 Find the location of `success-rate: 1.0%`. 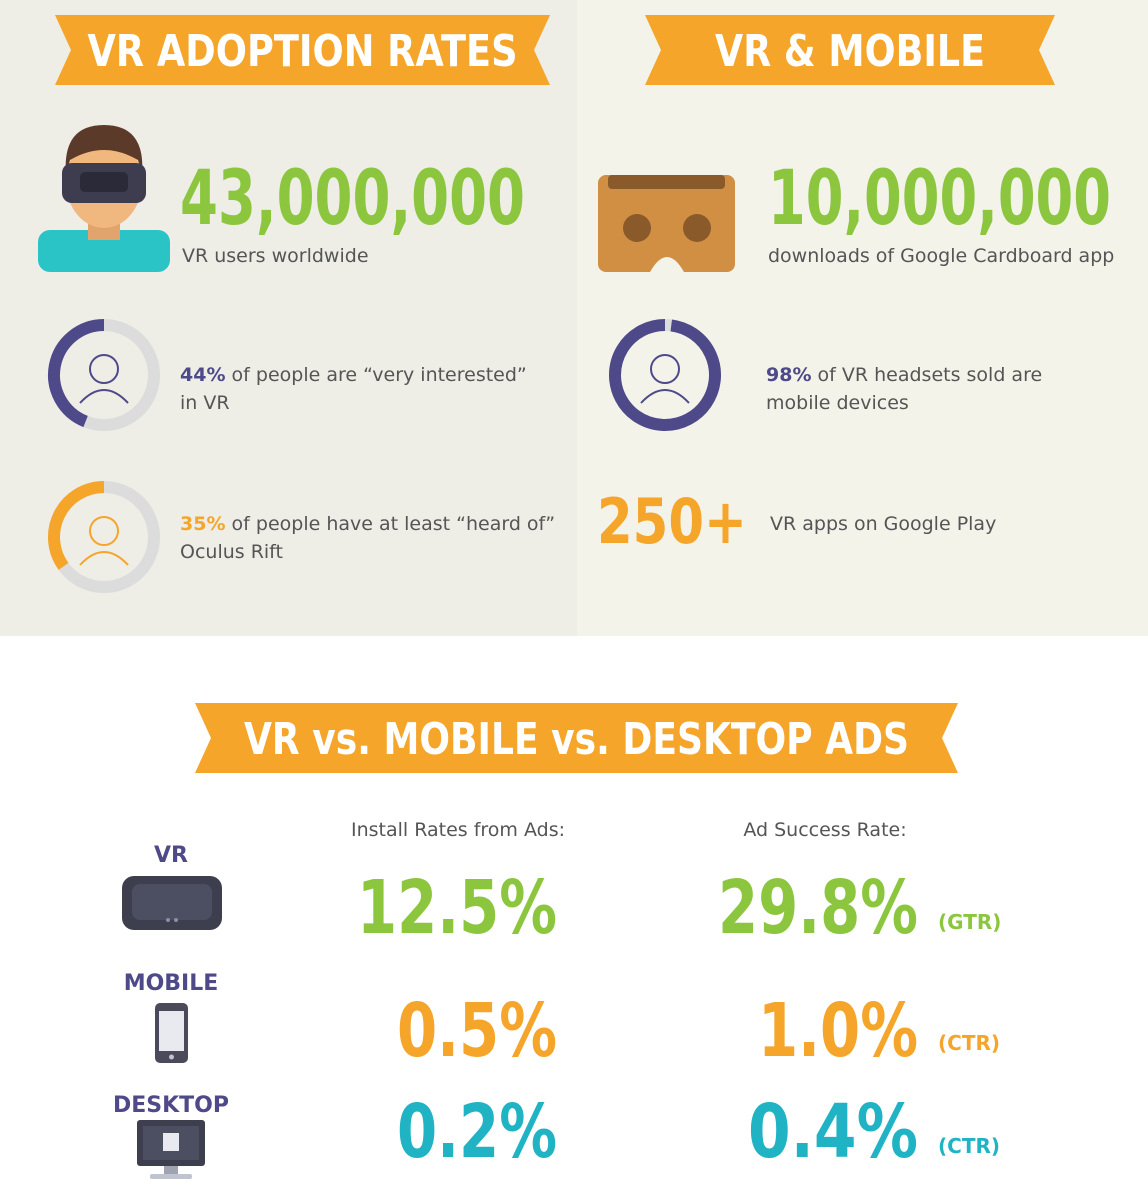

success-rate: 1.0% is located at coordinates (838, 1031).